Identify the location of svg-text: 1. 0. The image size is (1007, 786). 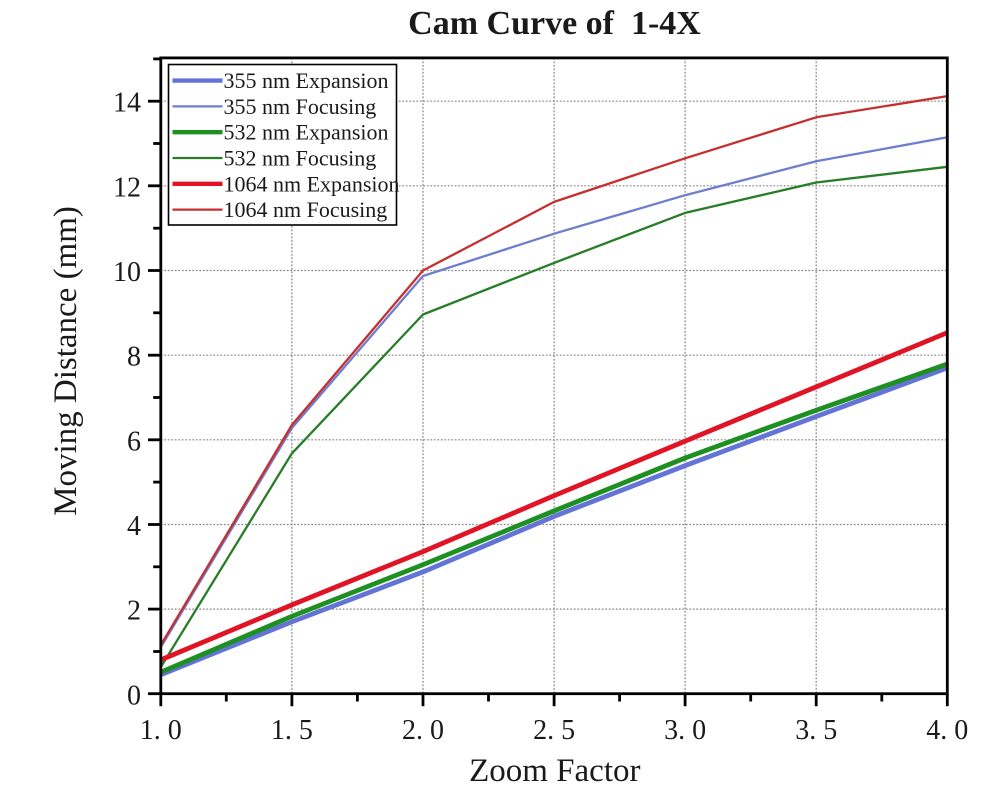
(161, 730).